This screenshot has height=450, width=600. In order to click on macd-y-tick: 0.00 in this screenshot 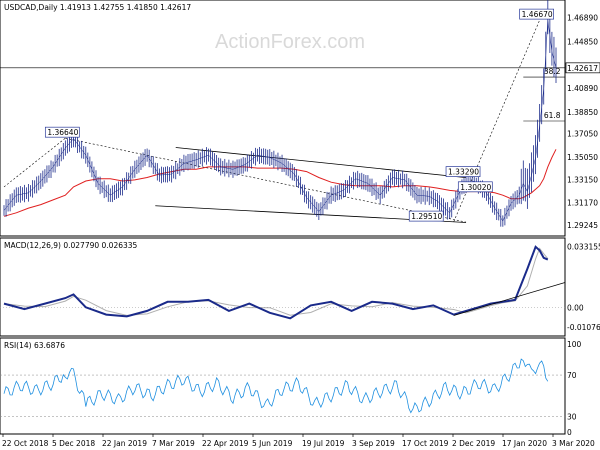, I will do `click(575, 307)`.